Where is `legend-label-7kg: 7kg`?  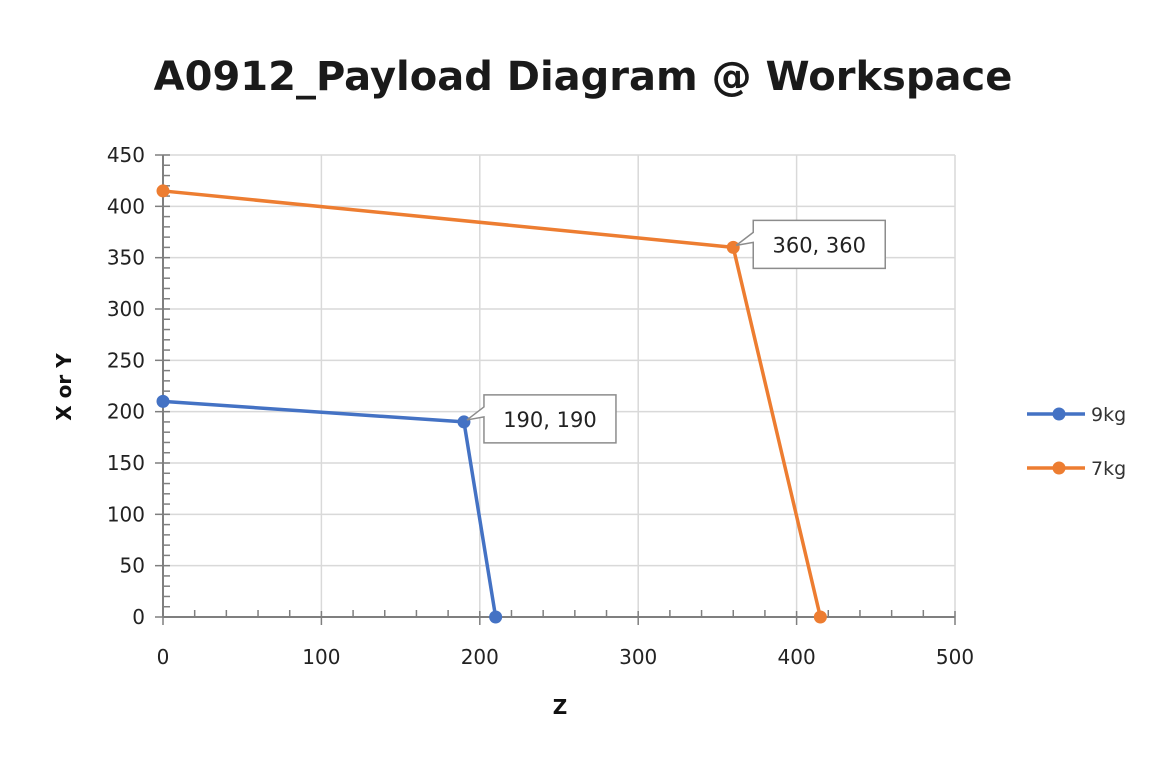 legend-label-7kg: 7kg is located at coordinates (1108, 469).